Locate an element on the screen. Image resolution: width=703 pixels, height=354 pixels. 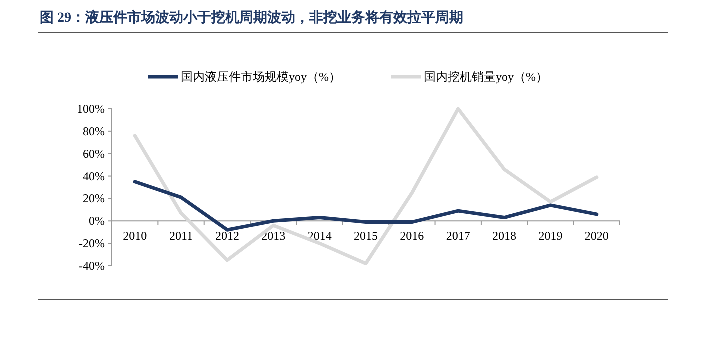
x-tick-label: 2020 is located at coordinates (596, 236).